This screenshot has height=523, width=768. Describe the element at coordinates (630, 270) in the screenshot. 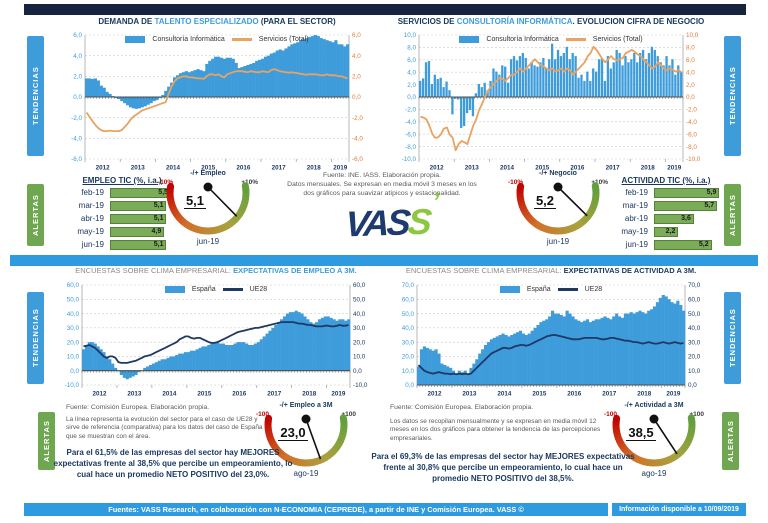

I see `title-highlight: EXPECTATIVAS DE ACTIVIDAD A 3M.` at that location.